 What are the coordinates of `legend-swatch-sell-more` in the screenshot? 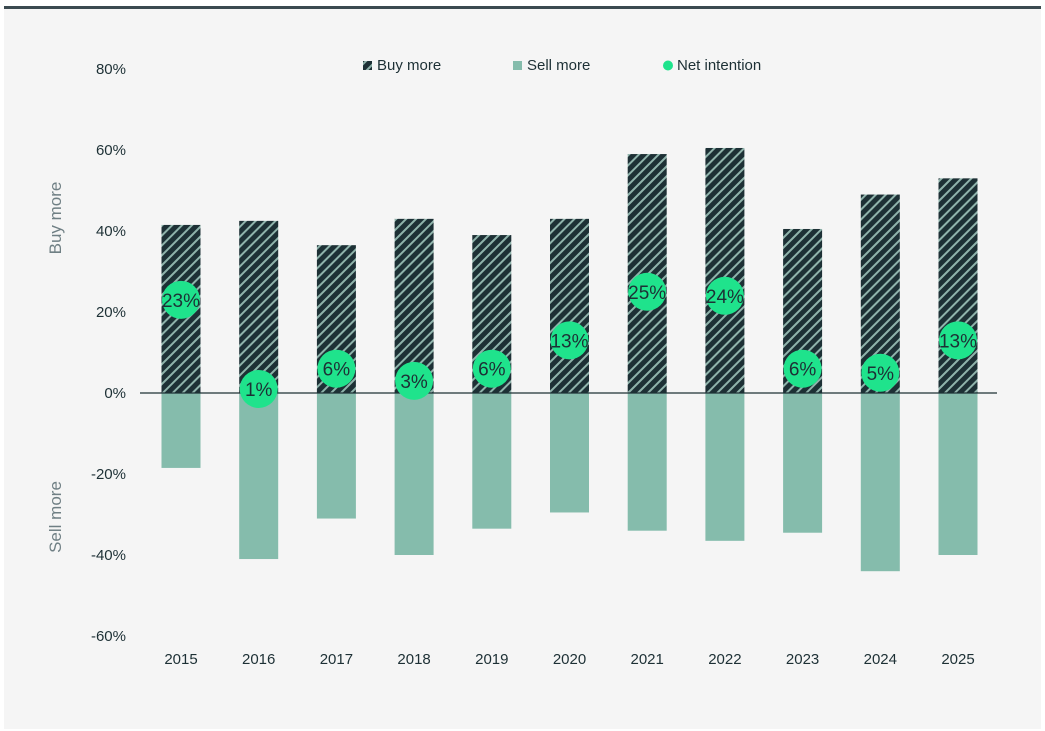 It's located at (517, 65).